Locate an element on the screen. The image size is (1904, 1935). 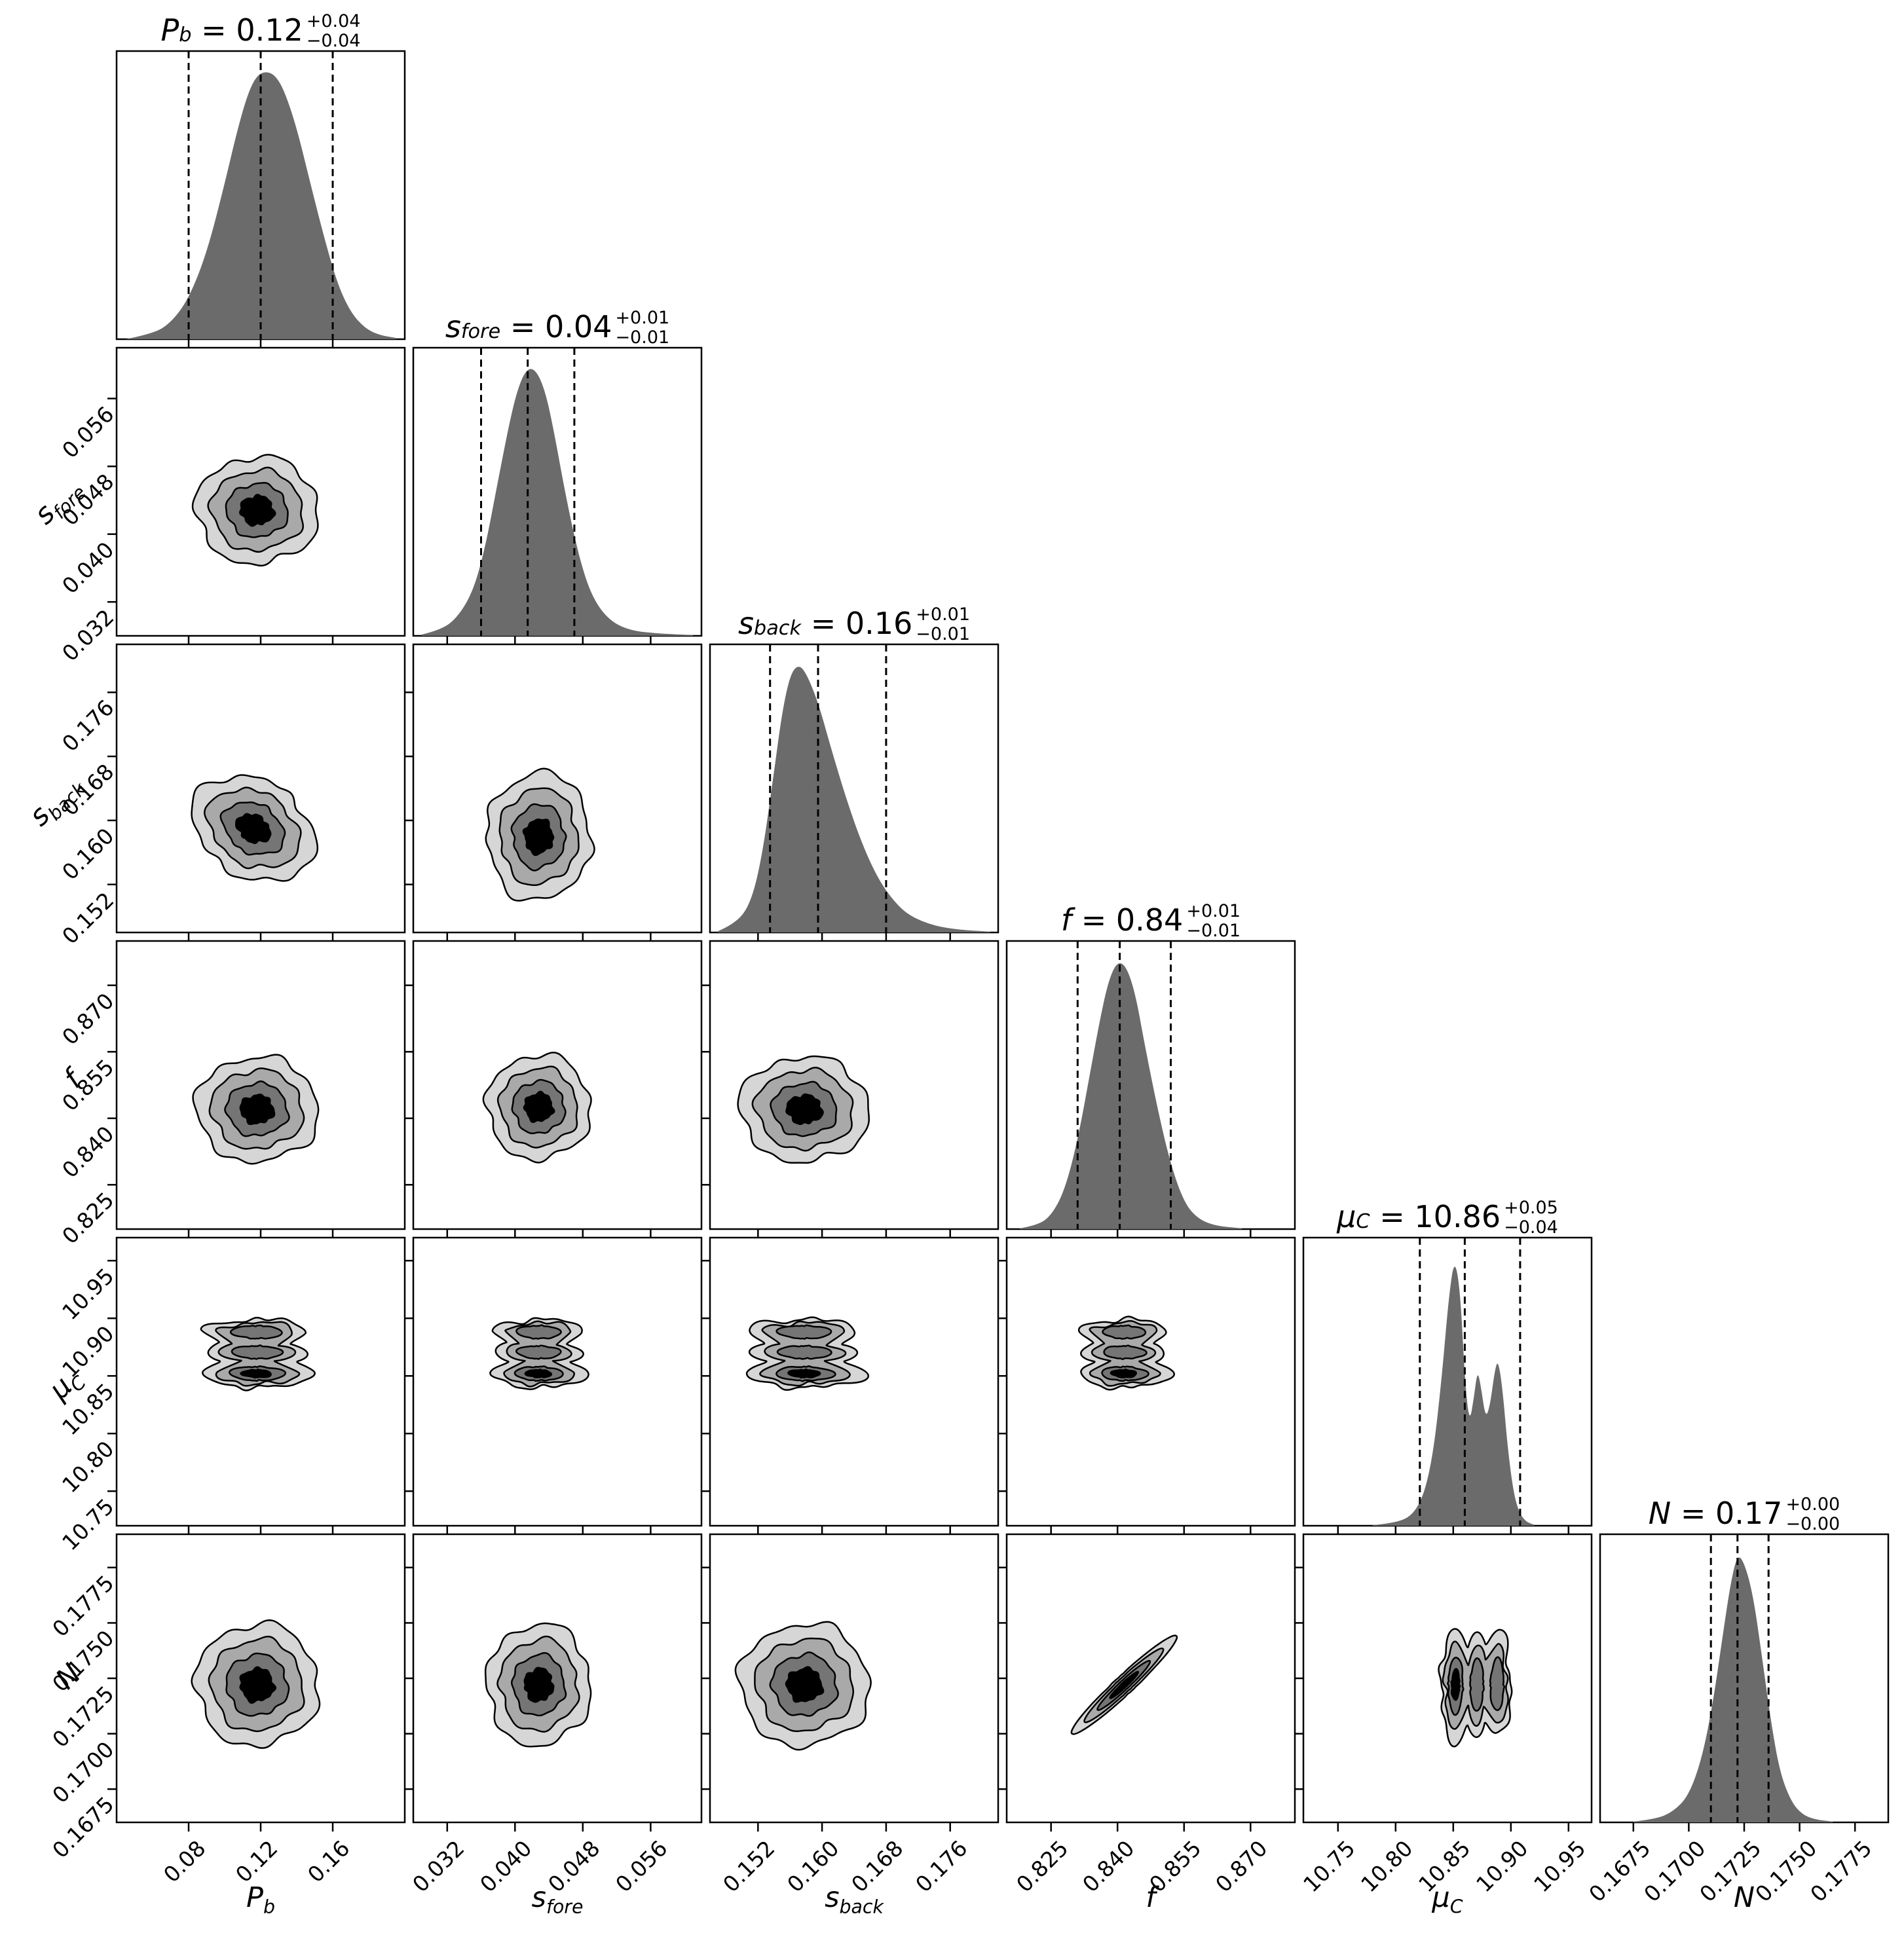
title-value: 0.16 is located at coordinates (879, 623).